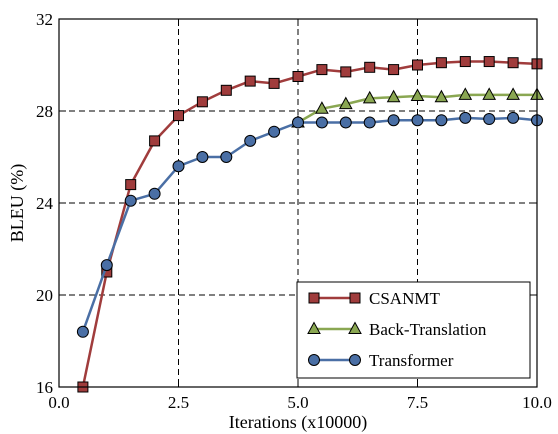 The image size is (558, 434). What do you see at coordinates (44, 387) in the screenshot?
I see `y-tick-label-0: 16` at bounding box center [44, 387].